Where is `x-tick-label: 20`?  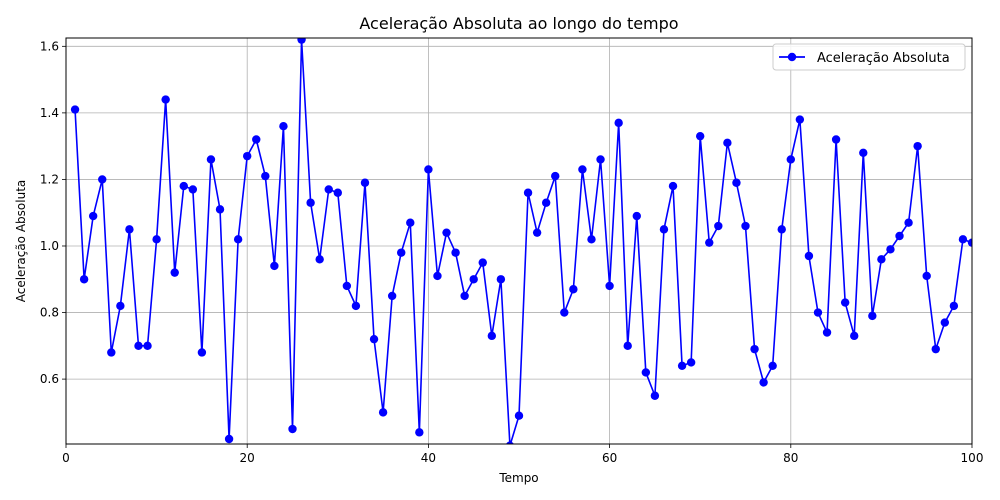 x-tick-label: 20 is located at coordinates (247, 458).